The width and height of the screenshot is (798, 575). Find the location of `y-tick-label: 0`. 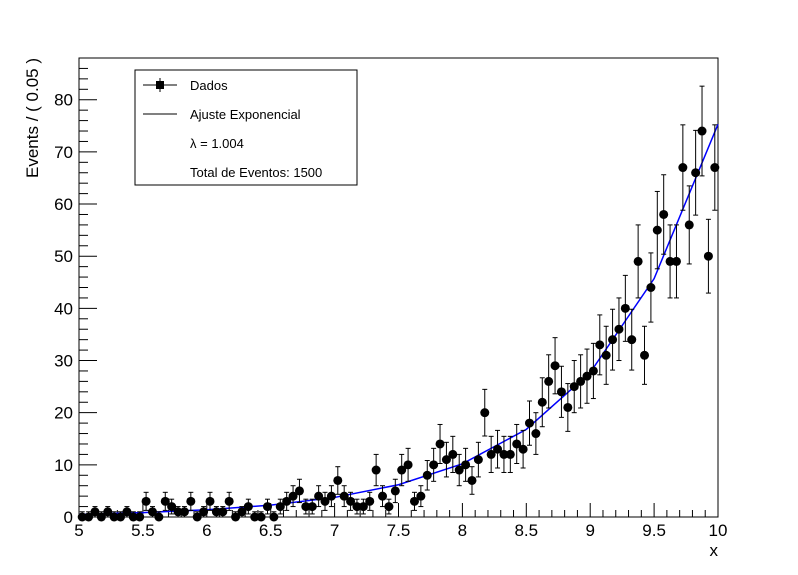

y-tick-label: 0 is located at coordinates (68, 517).